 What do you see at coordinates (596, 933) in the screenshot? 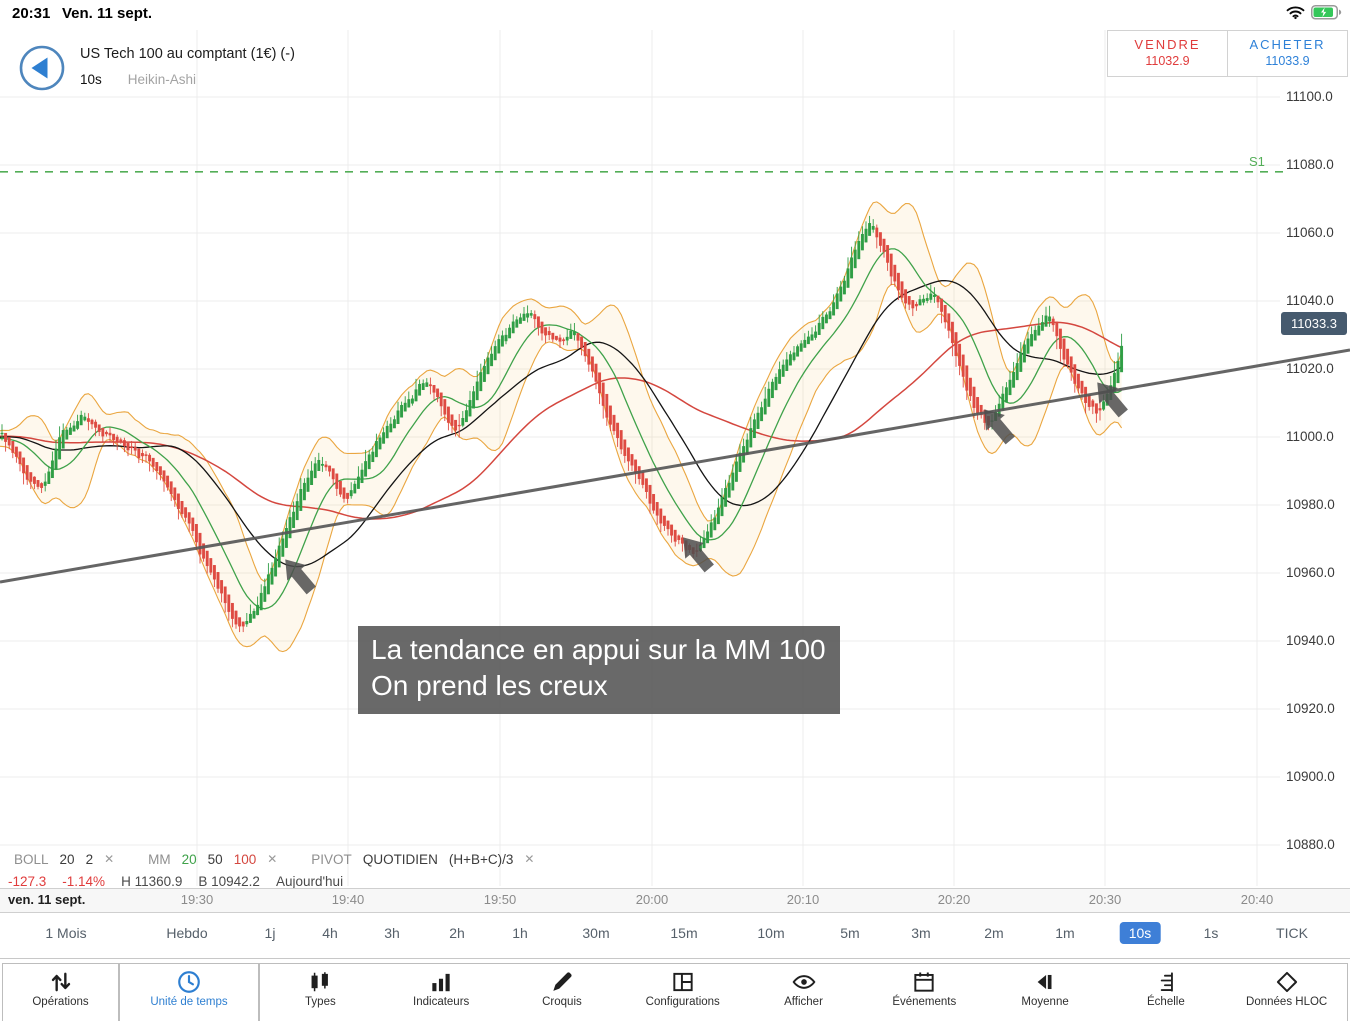
I see `timeframe-option-30m: 30m` at bounding box center [596, 933].